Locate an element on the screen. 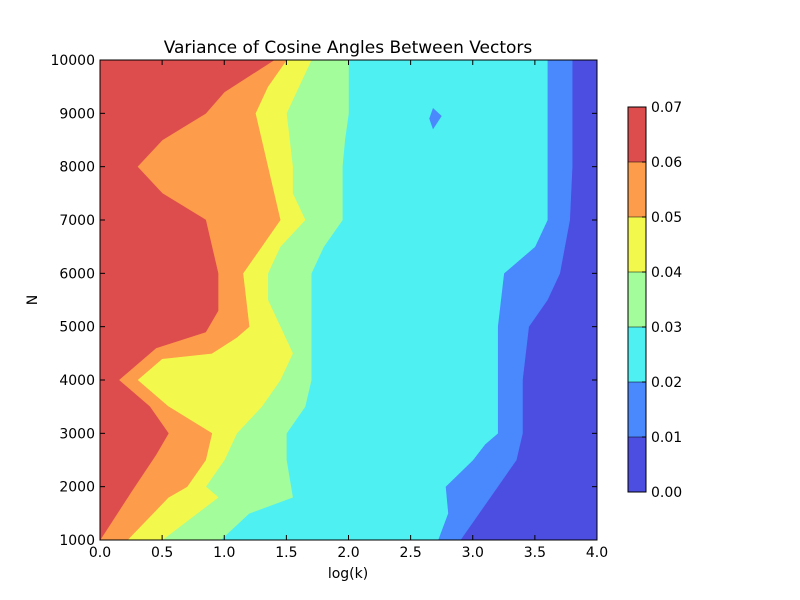 The width and height of the screenshot is (800, 600). contour-island is located at coordinates (435, 119).